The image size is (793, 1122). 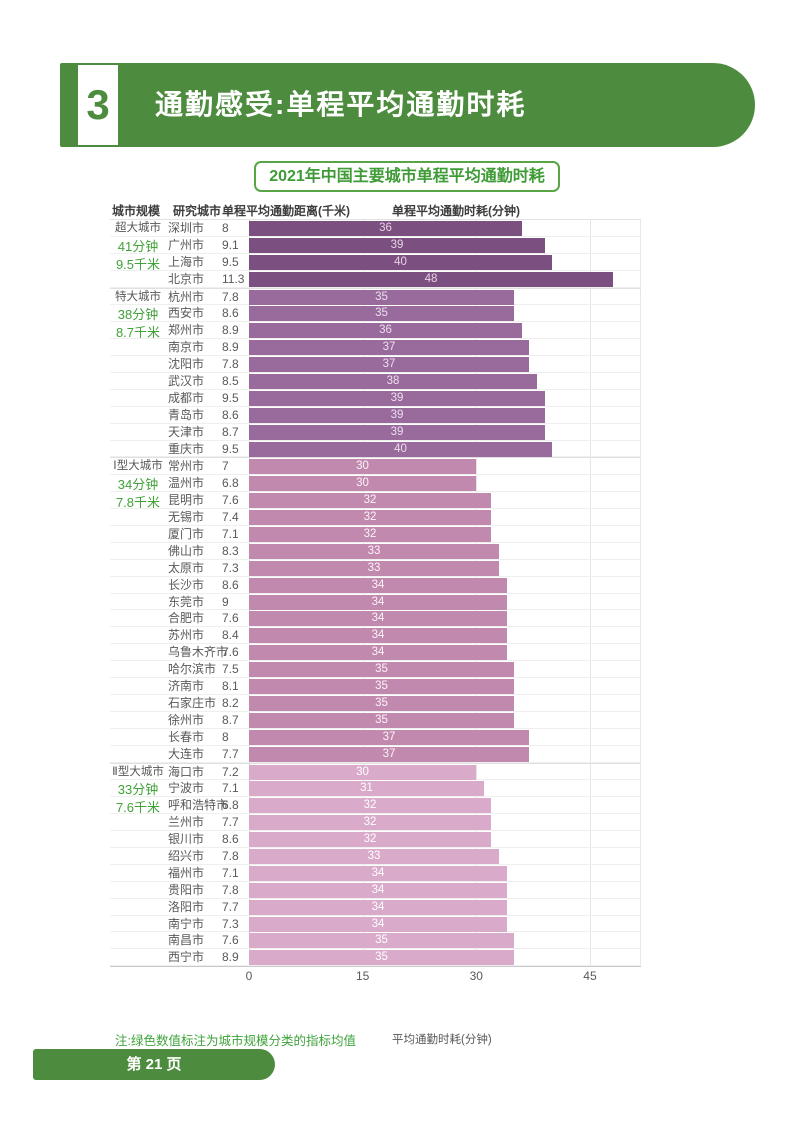 I want to click on city-name: 成都市, so click(x=186, y=397).